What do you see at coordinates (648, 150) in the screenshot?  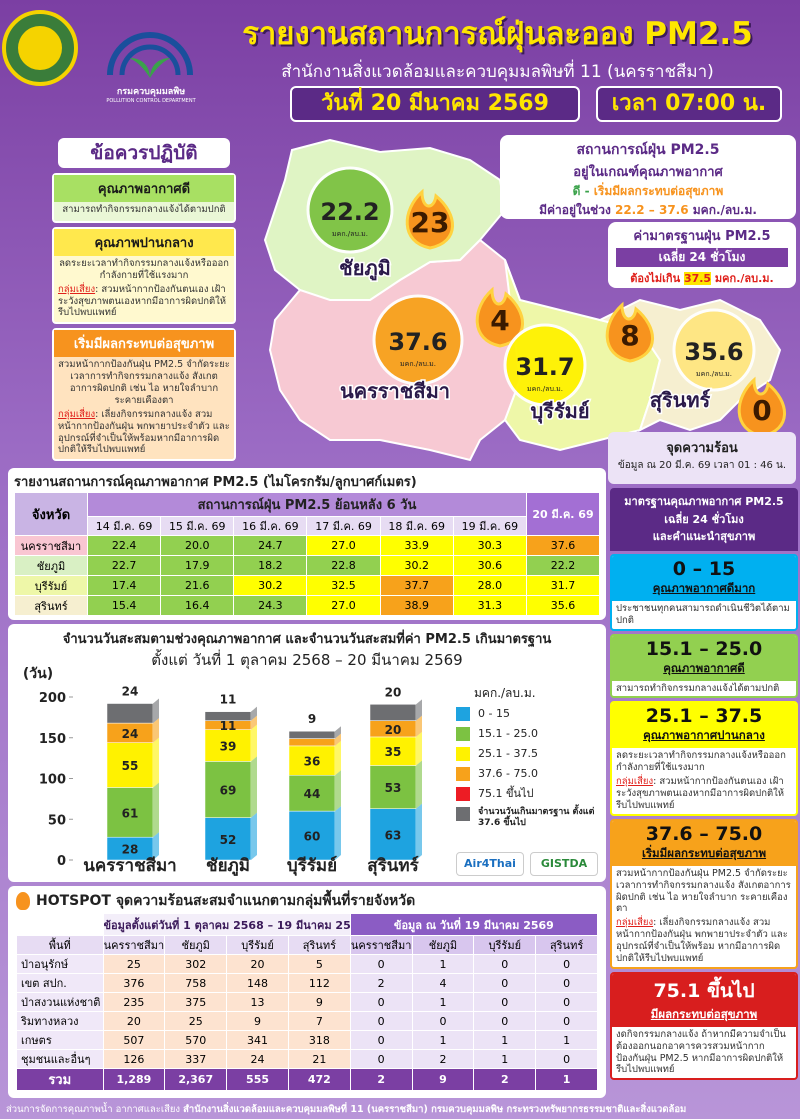 I see `status-title: สถานการณ์ฝุ่น PM2.5` at bounding box center [648, 150].